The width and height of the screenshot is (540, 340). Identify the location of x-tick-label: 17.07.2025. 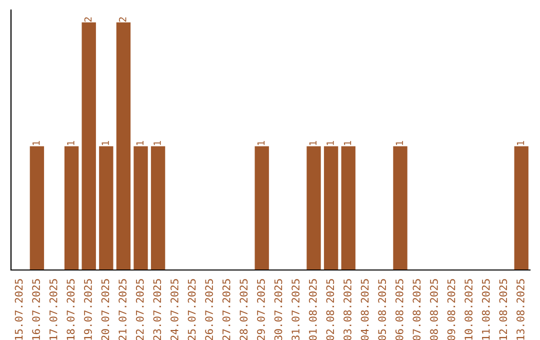
(53, 309).